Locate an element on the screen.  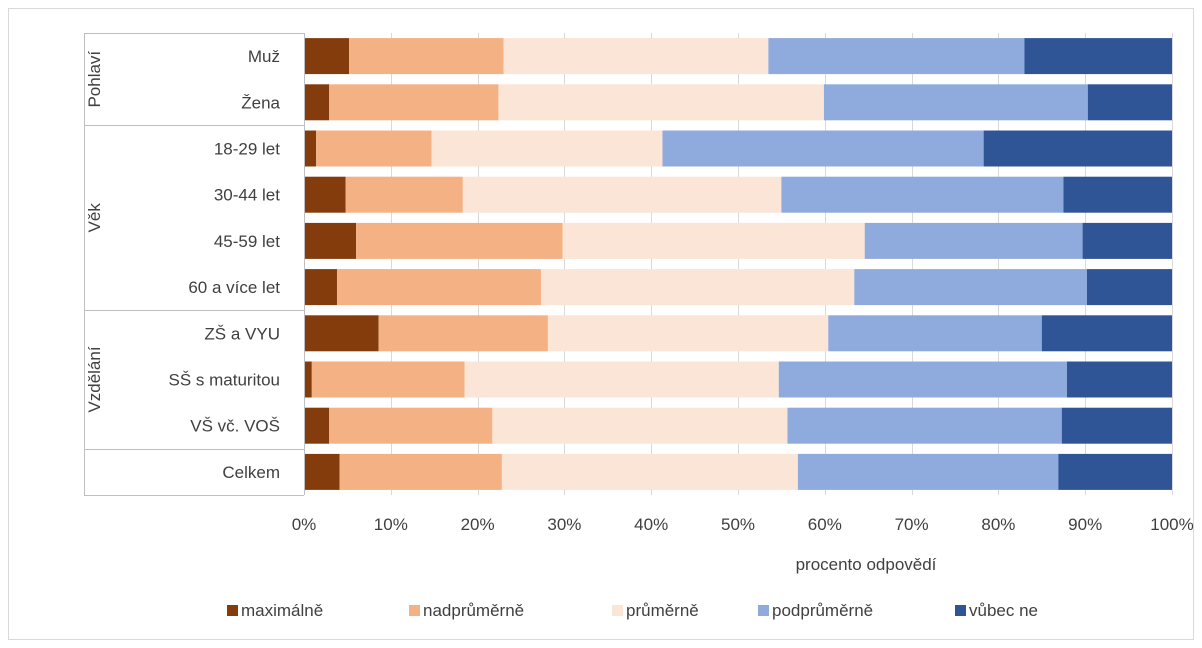
legend-label: podprůměrně is located at coordinates (822, 610).